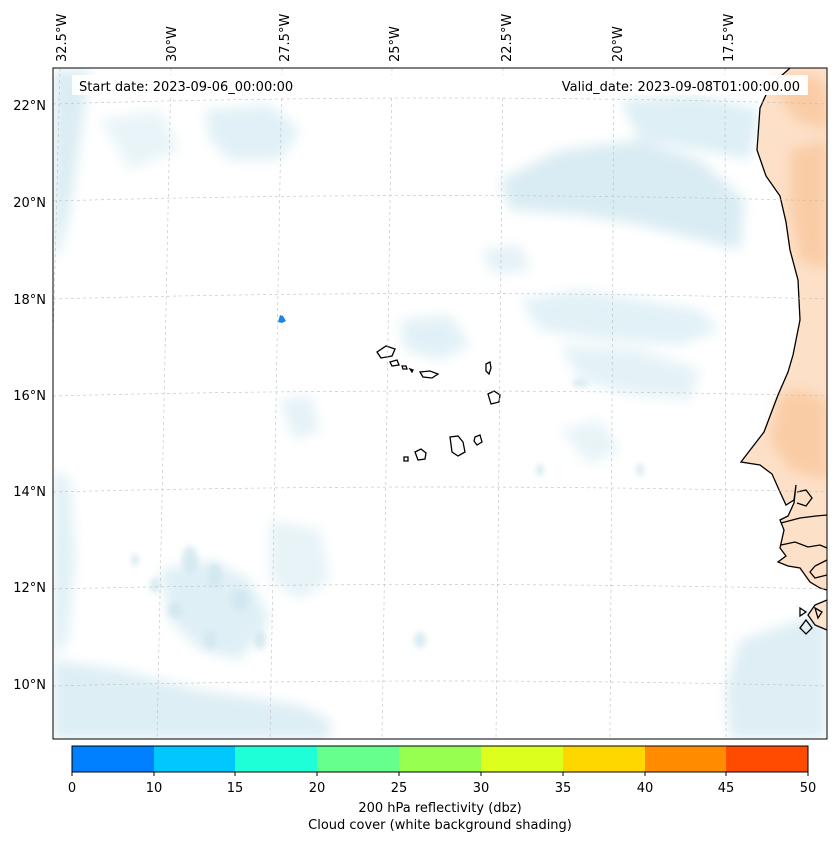 The image size is (837, 843). I want to click on colorbar-tick: 20, so click(317, 788).